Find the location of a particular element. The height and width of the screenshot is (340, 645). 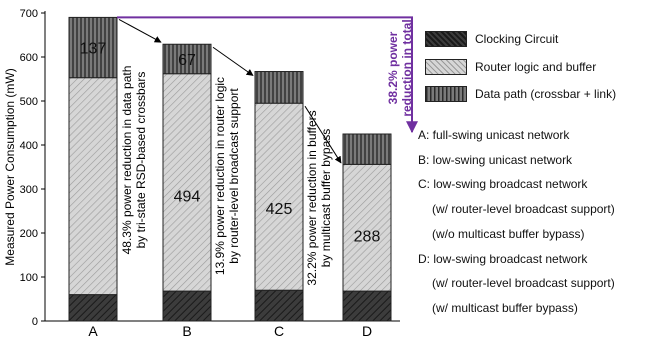

data-label: 67 is located at coordinates (187, 60).